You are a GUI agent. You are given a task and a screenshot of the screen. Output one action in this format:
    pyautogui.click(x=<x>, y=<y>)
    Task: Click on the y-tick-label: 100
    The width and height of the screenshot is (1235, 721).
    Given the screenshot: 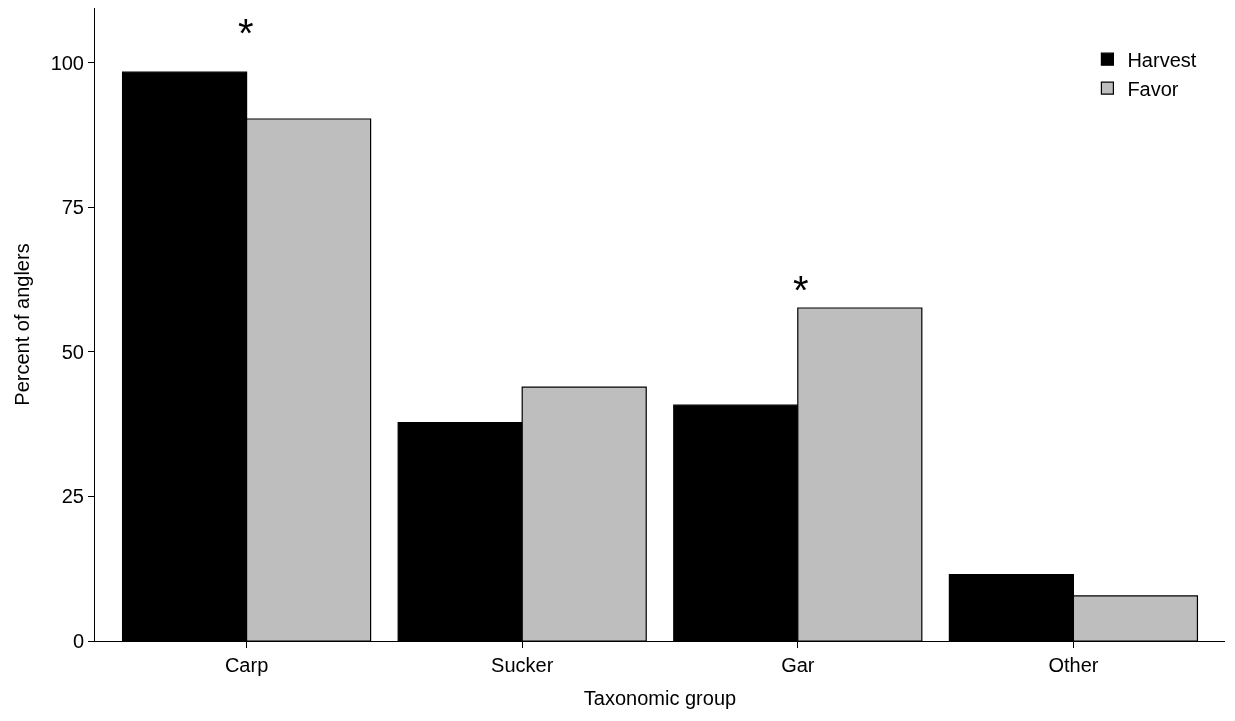 What is the action you would take?
    pyautogui.click(x=67, y=62)
    